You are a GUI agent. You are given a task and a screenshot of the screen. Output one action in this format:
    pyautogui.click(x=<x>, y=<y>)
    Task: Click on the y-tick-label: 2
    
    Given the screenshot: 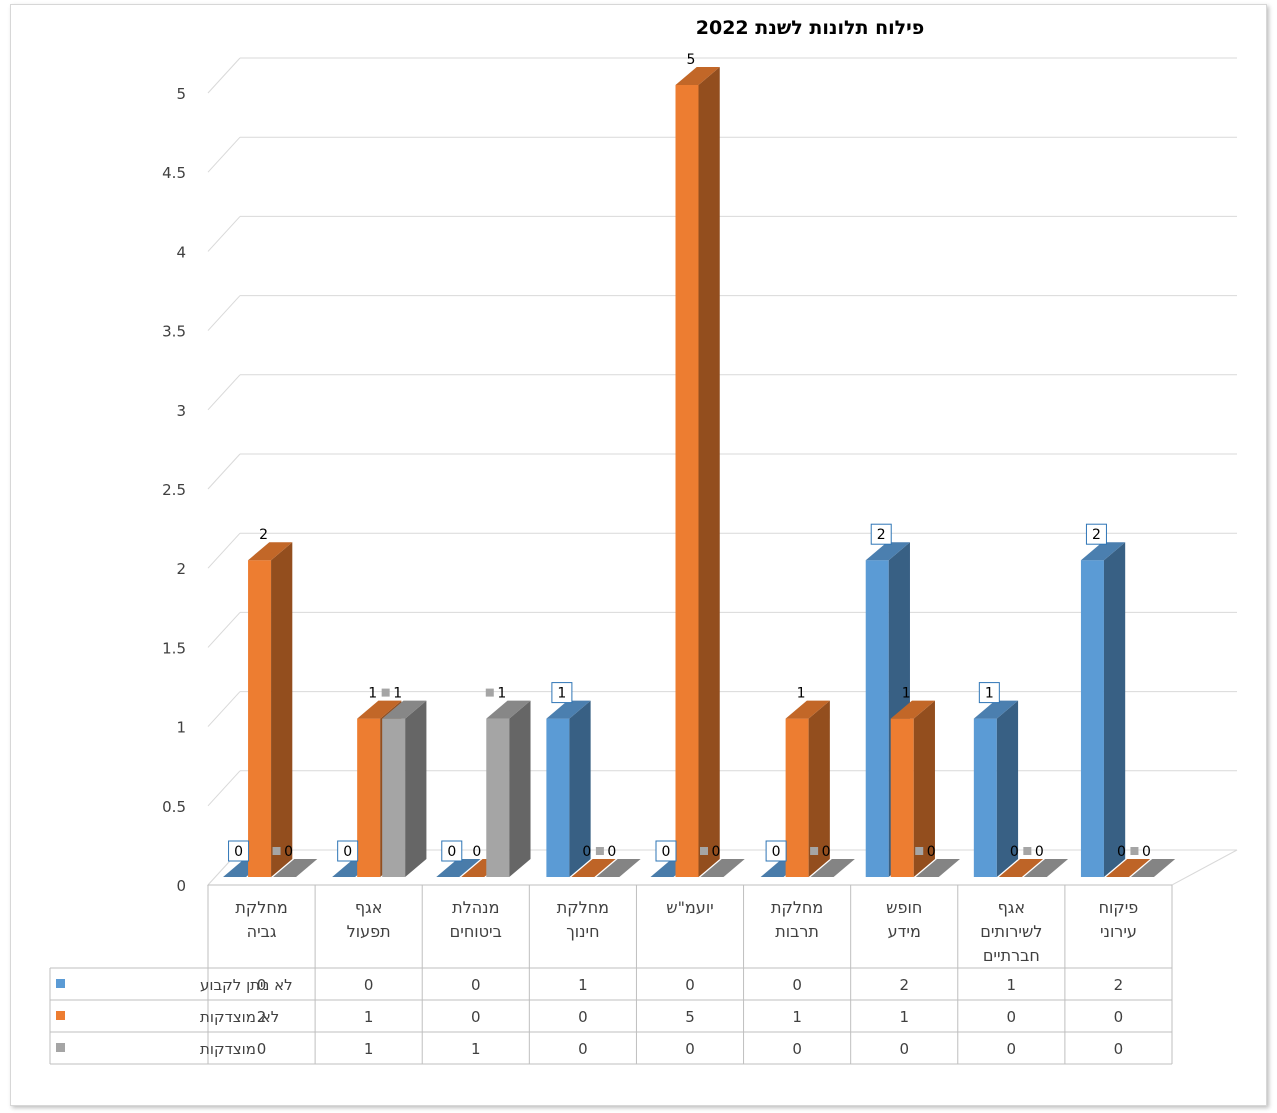 What is the action you would take?
    pyautogui.click(x=181, y=569)
    